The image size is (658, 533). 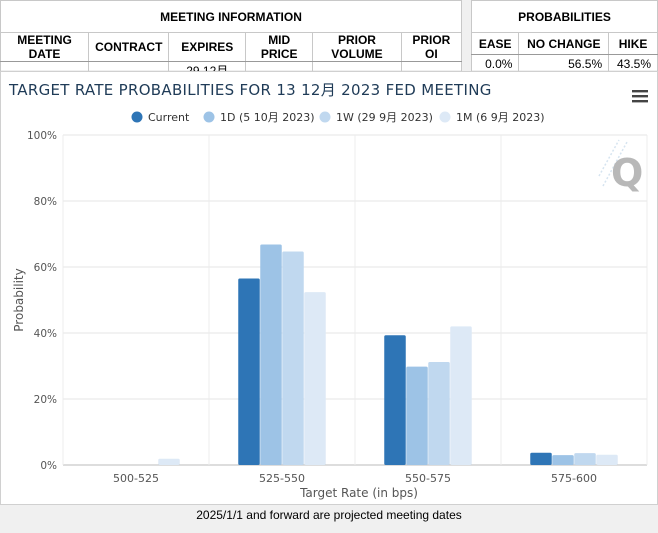 What do you see at coordinates (428, 478) in the screenshot?
I see `x-tick-label-2: 550-575` at bounding box center [428, 478].